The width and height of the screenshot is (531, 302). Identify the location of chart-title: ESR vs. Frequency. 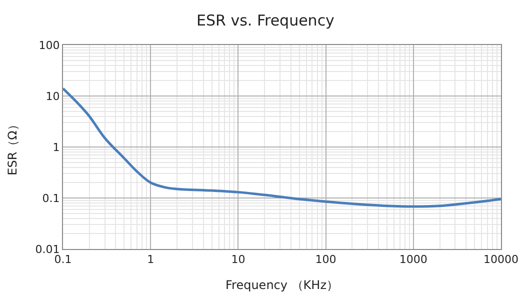
(265, 21).